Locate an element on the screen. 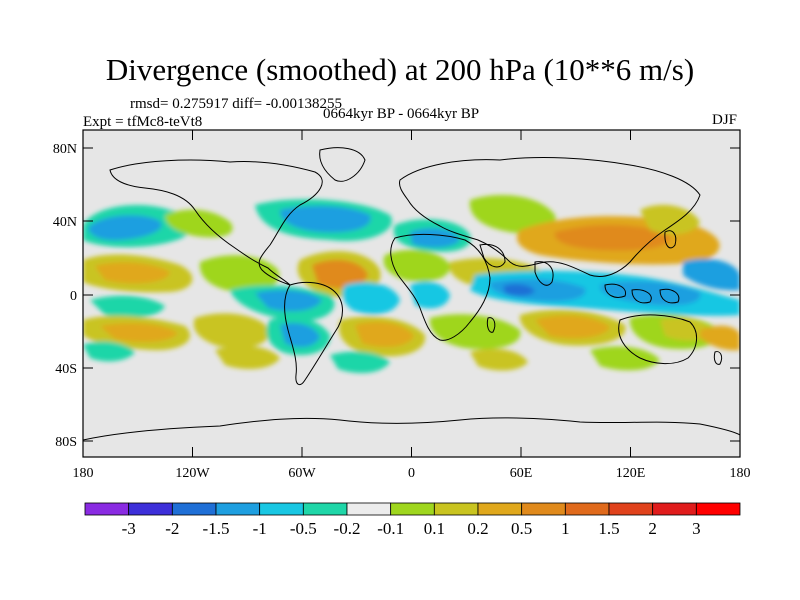  lon-tick-label: 120W is located at coordinates (192, 473).